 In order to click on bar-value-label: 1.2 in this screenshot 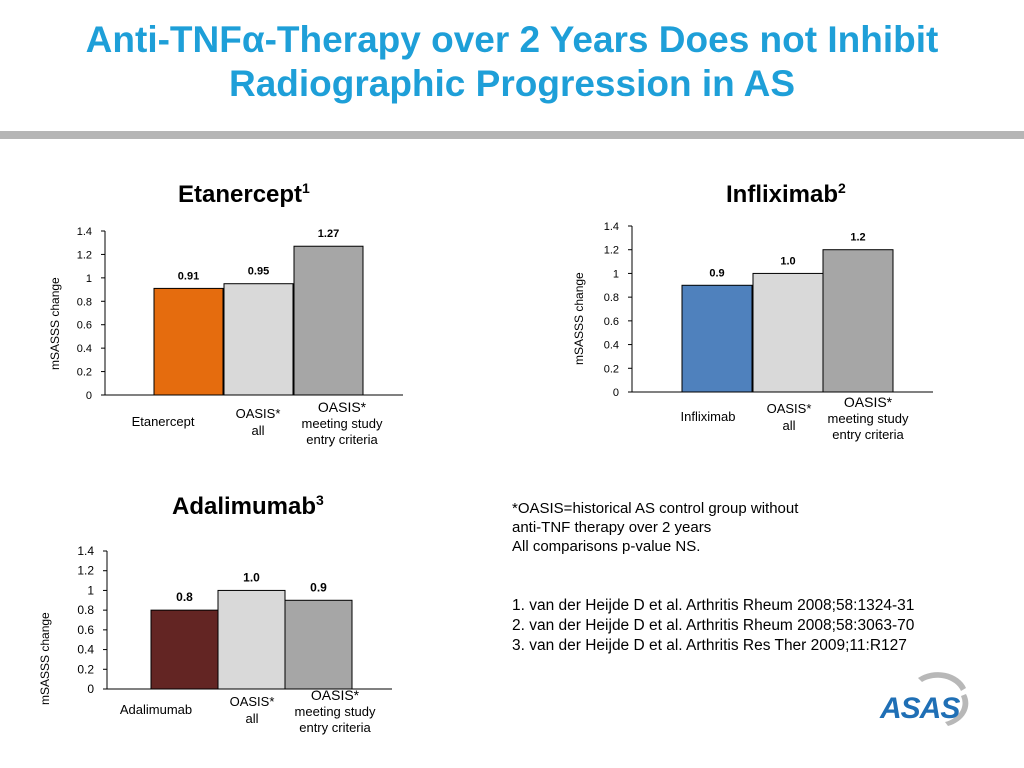, I will do `click(857, 238)`.